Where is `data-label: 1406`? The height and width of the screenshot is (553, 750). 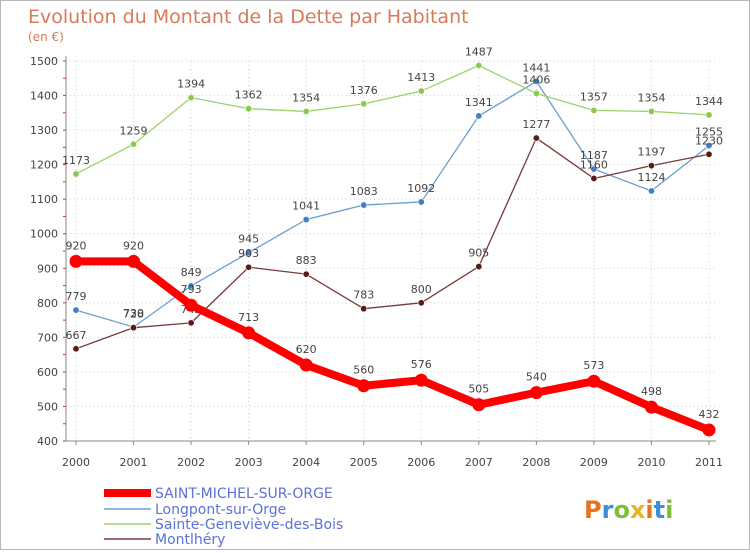
data-label: 1406 is located at coordinates (536, 79).